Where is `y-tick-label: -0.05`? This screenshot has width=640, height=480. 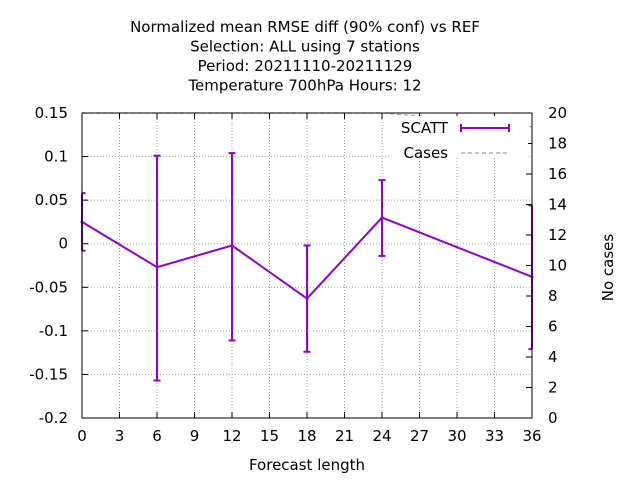 y-tick-label: -0.05 is located at coordinates (48, 287).